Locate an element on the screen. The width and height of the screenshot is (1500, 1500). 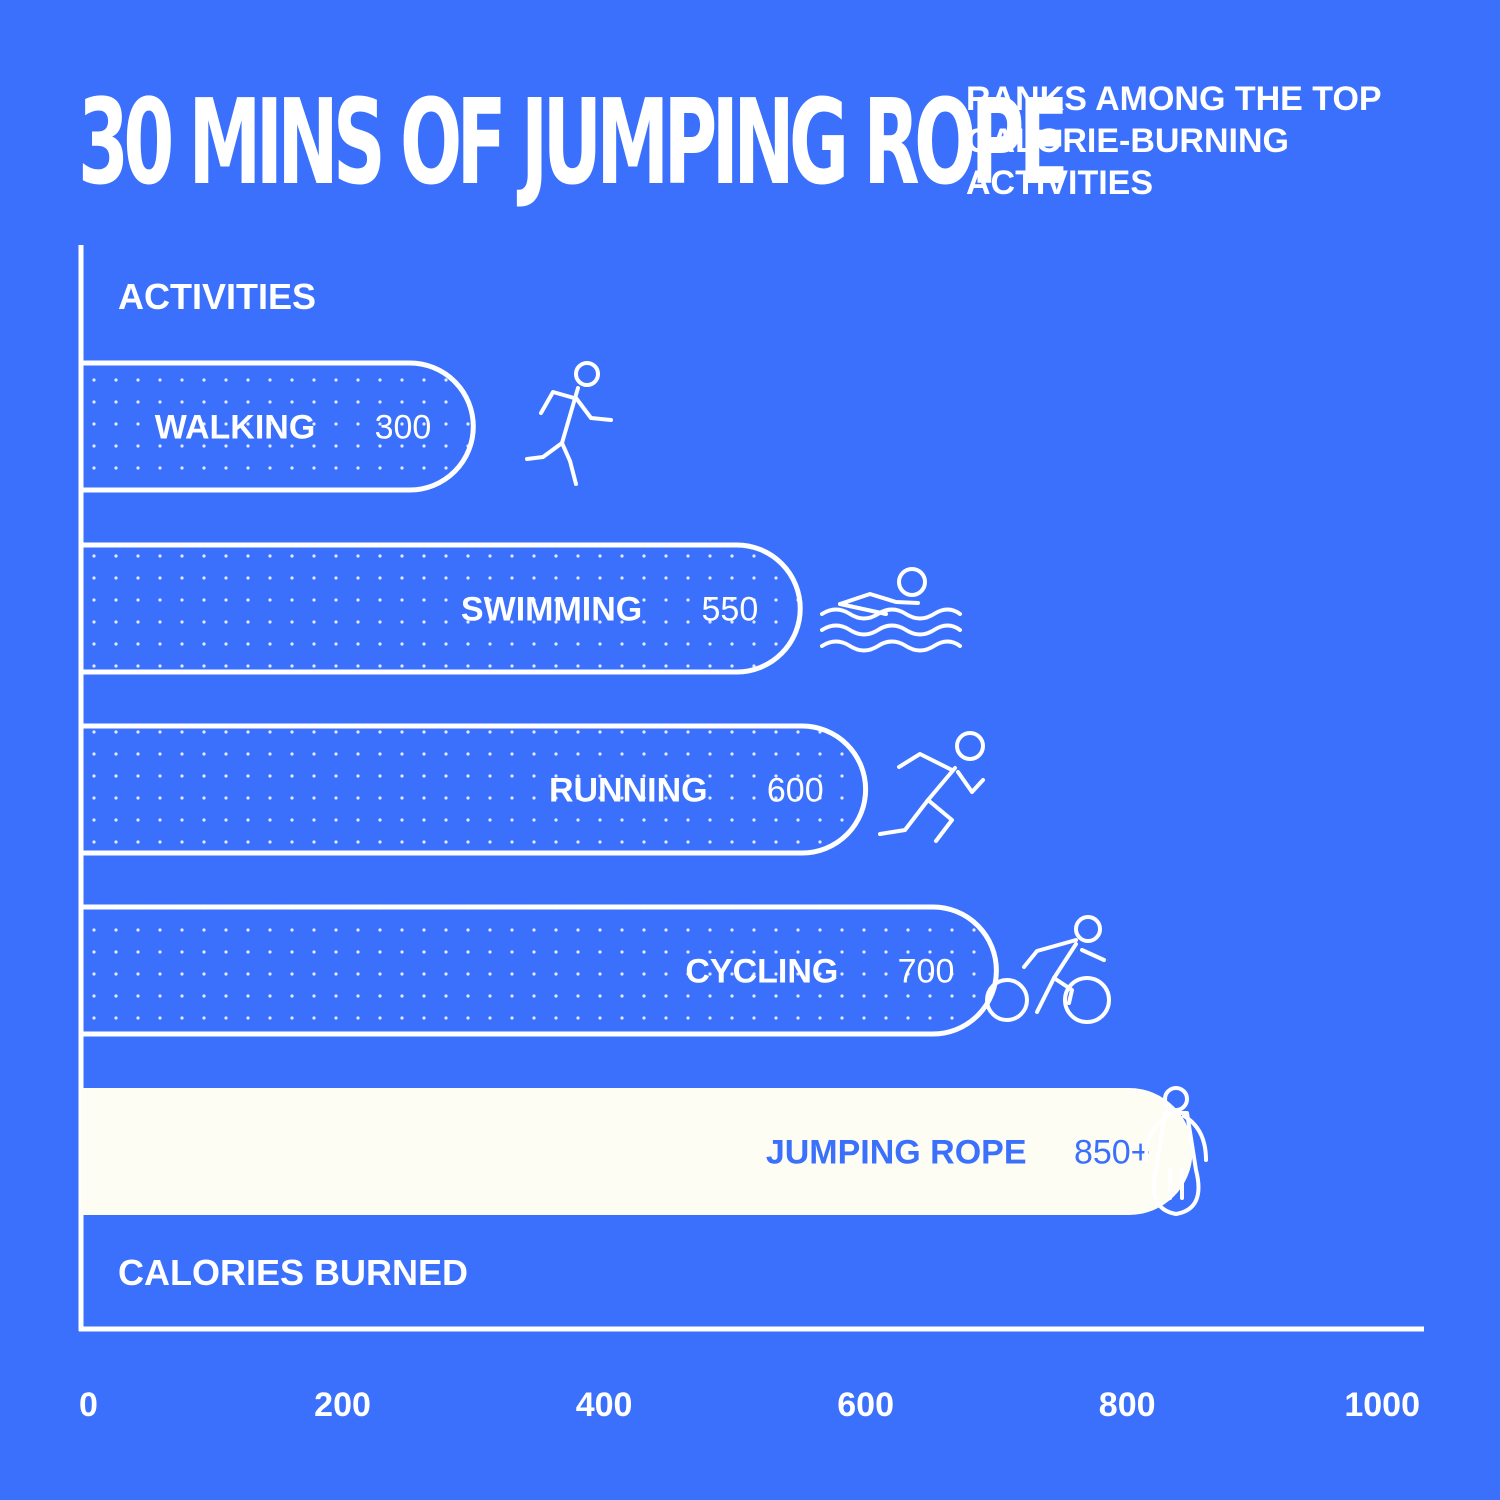
bar-group: 600 RUNNING is located at coordinates (473, 789).